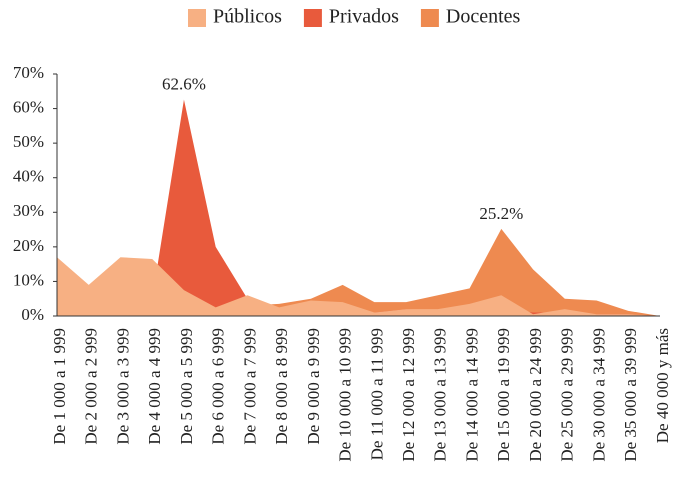  I want to click on y-tick-label: 20%, so click(28, 245).